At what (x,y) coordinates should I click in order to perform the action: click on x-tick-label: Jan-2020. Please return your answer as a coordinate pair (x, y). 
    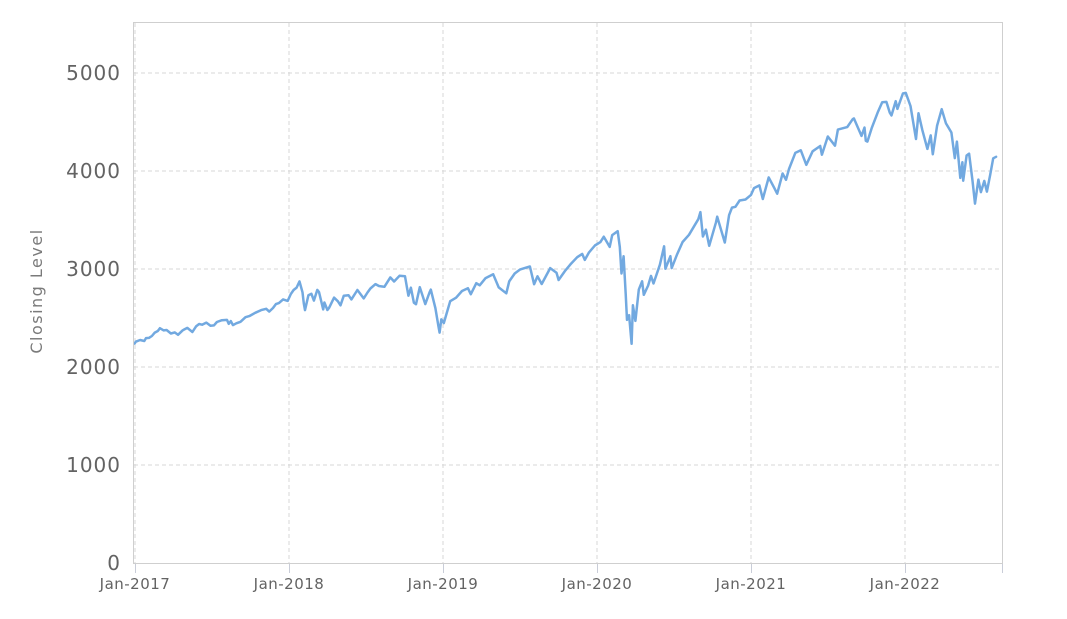
    Looking at the image, I should click on (597, 584).